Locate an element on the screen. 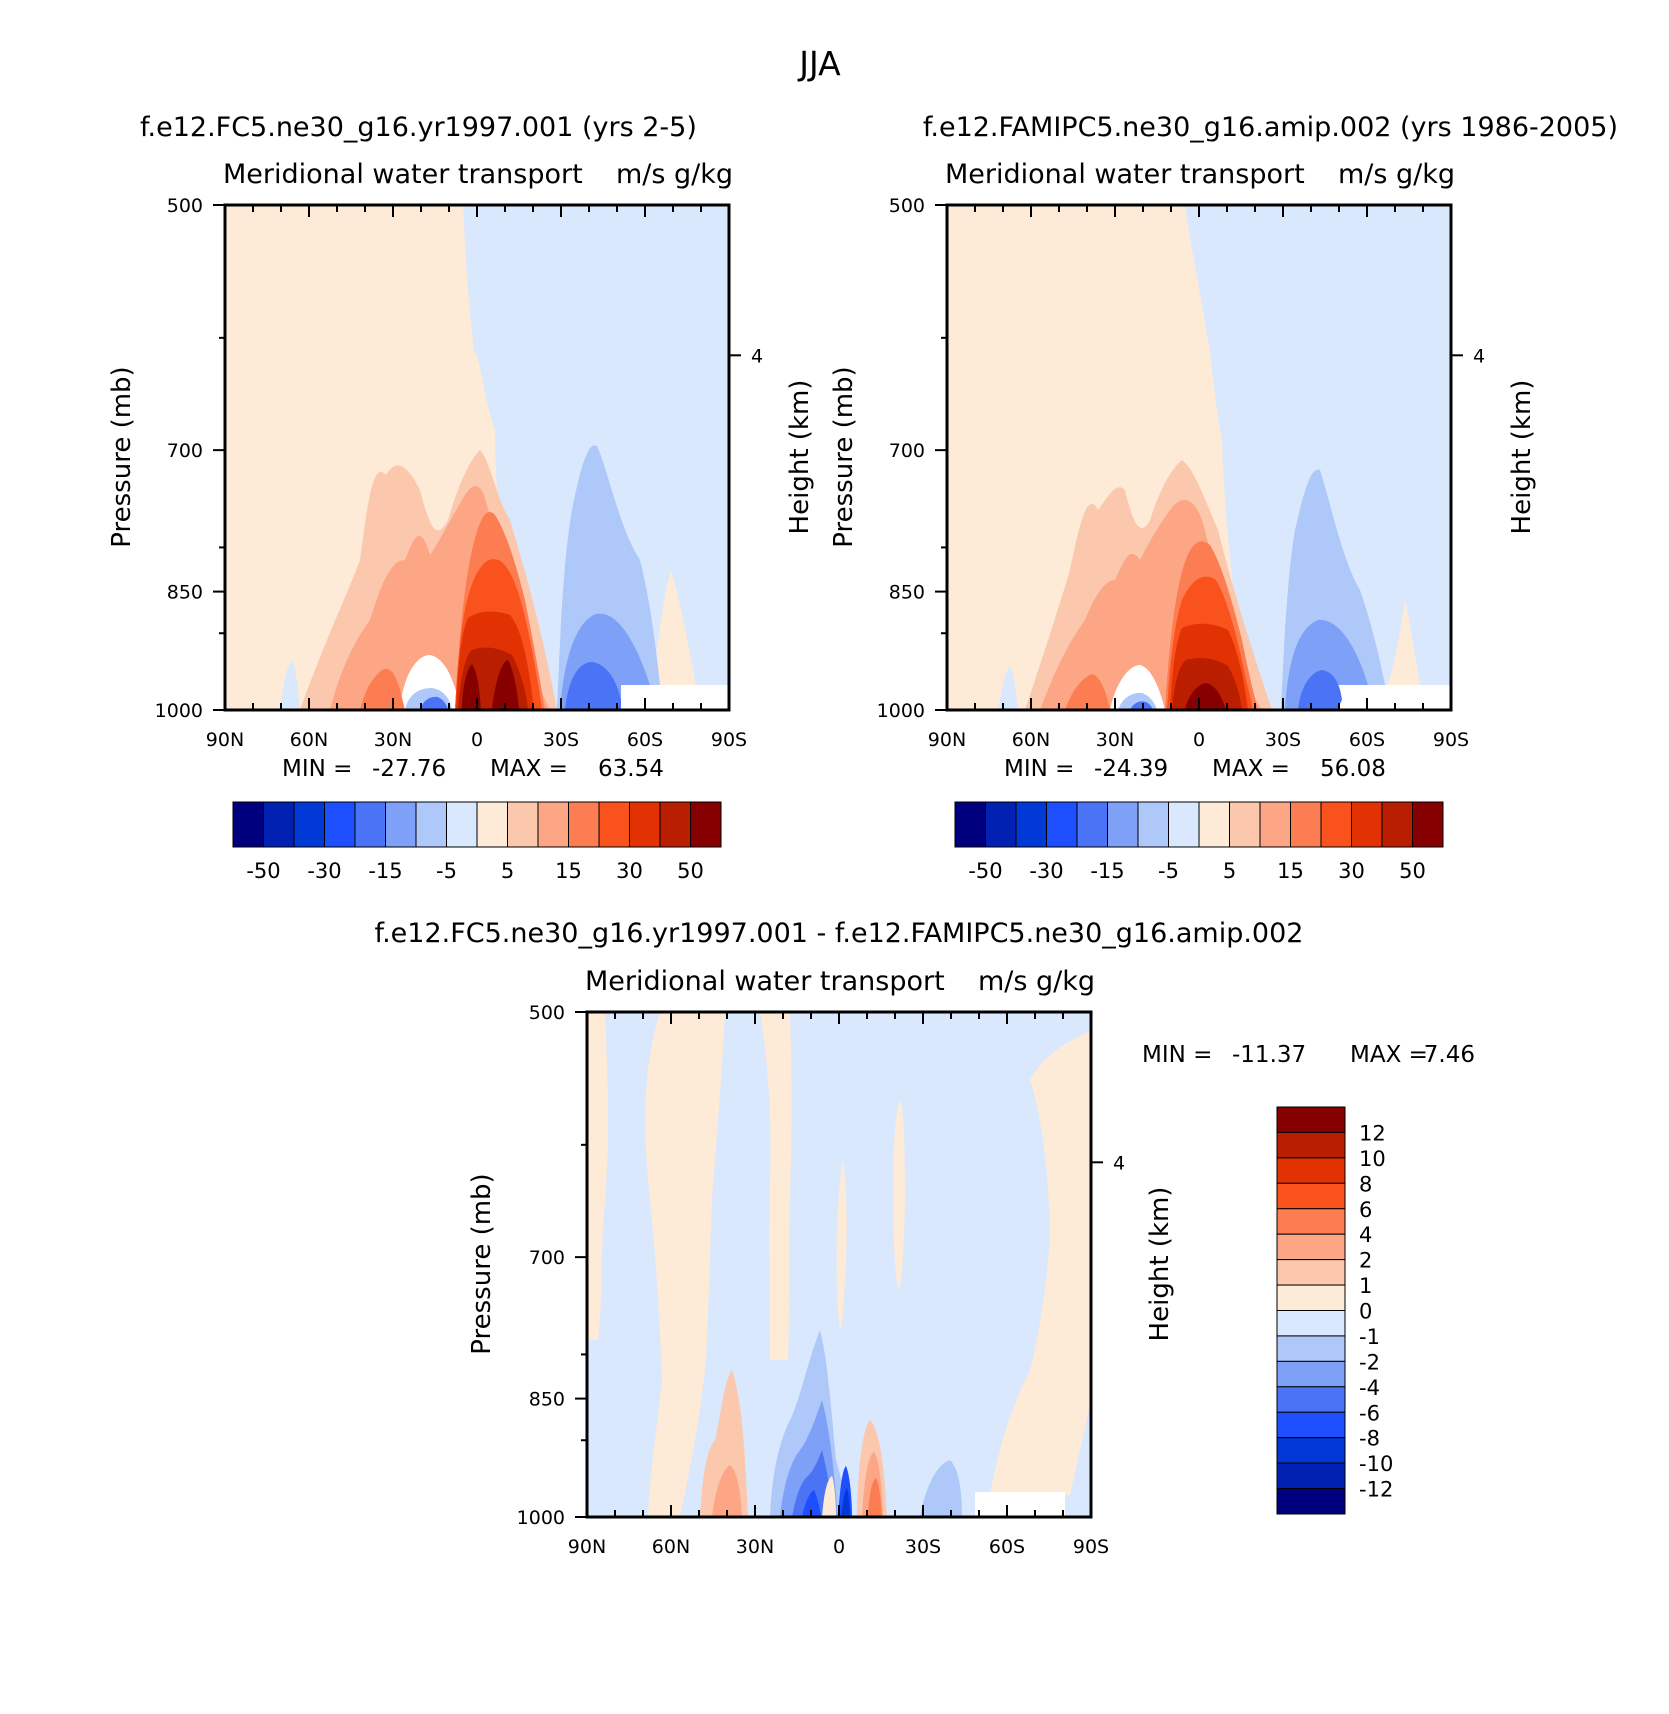 Image resolution: width=1669 pixels, height=1714 pixels. colorbar-label: -10 is located at coordinates (1376, 1464).